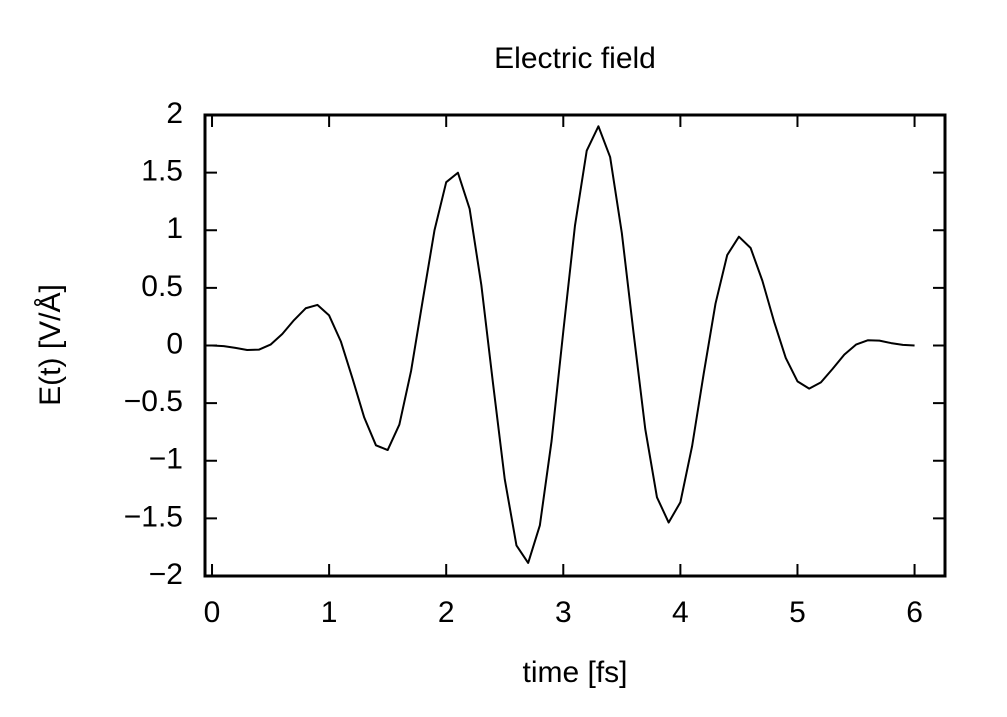 Image resolution: width=1007 pixels, height=717 pixels. What do you see at coordinates (174, 228) in the screenshot?
I see `y-tick-label: 1` at bounding box center [174, 228].